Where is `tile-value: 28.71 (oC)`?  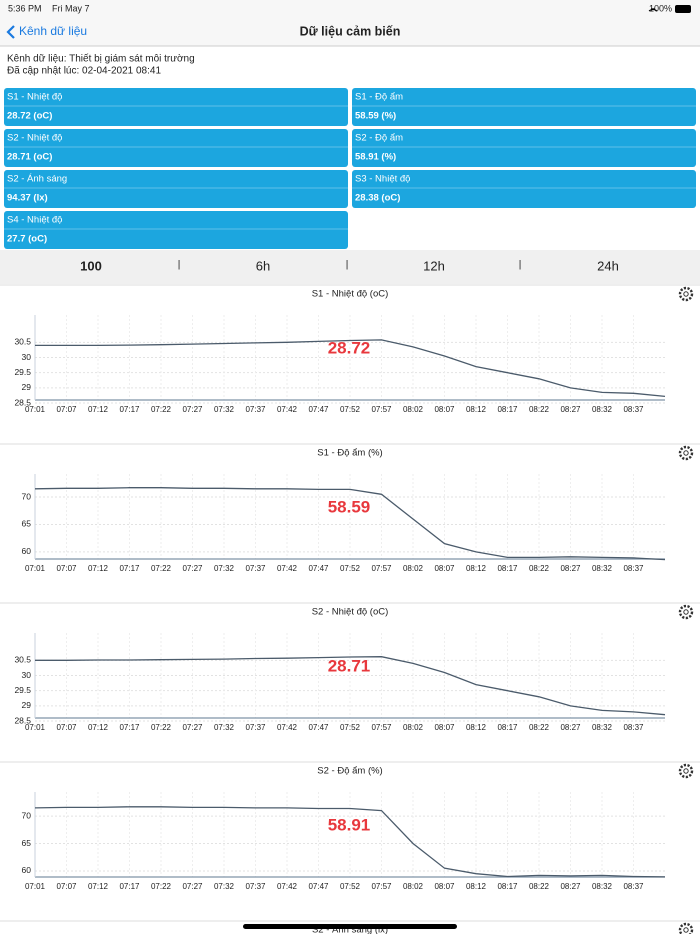
tile-value: 28.71 (oC) is located at coordinates (29, 157).